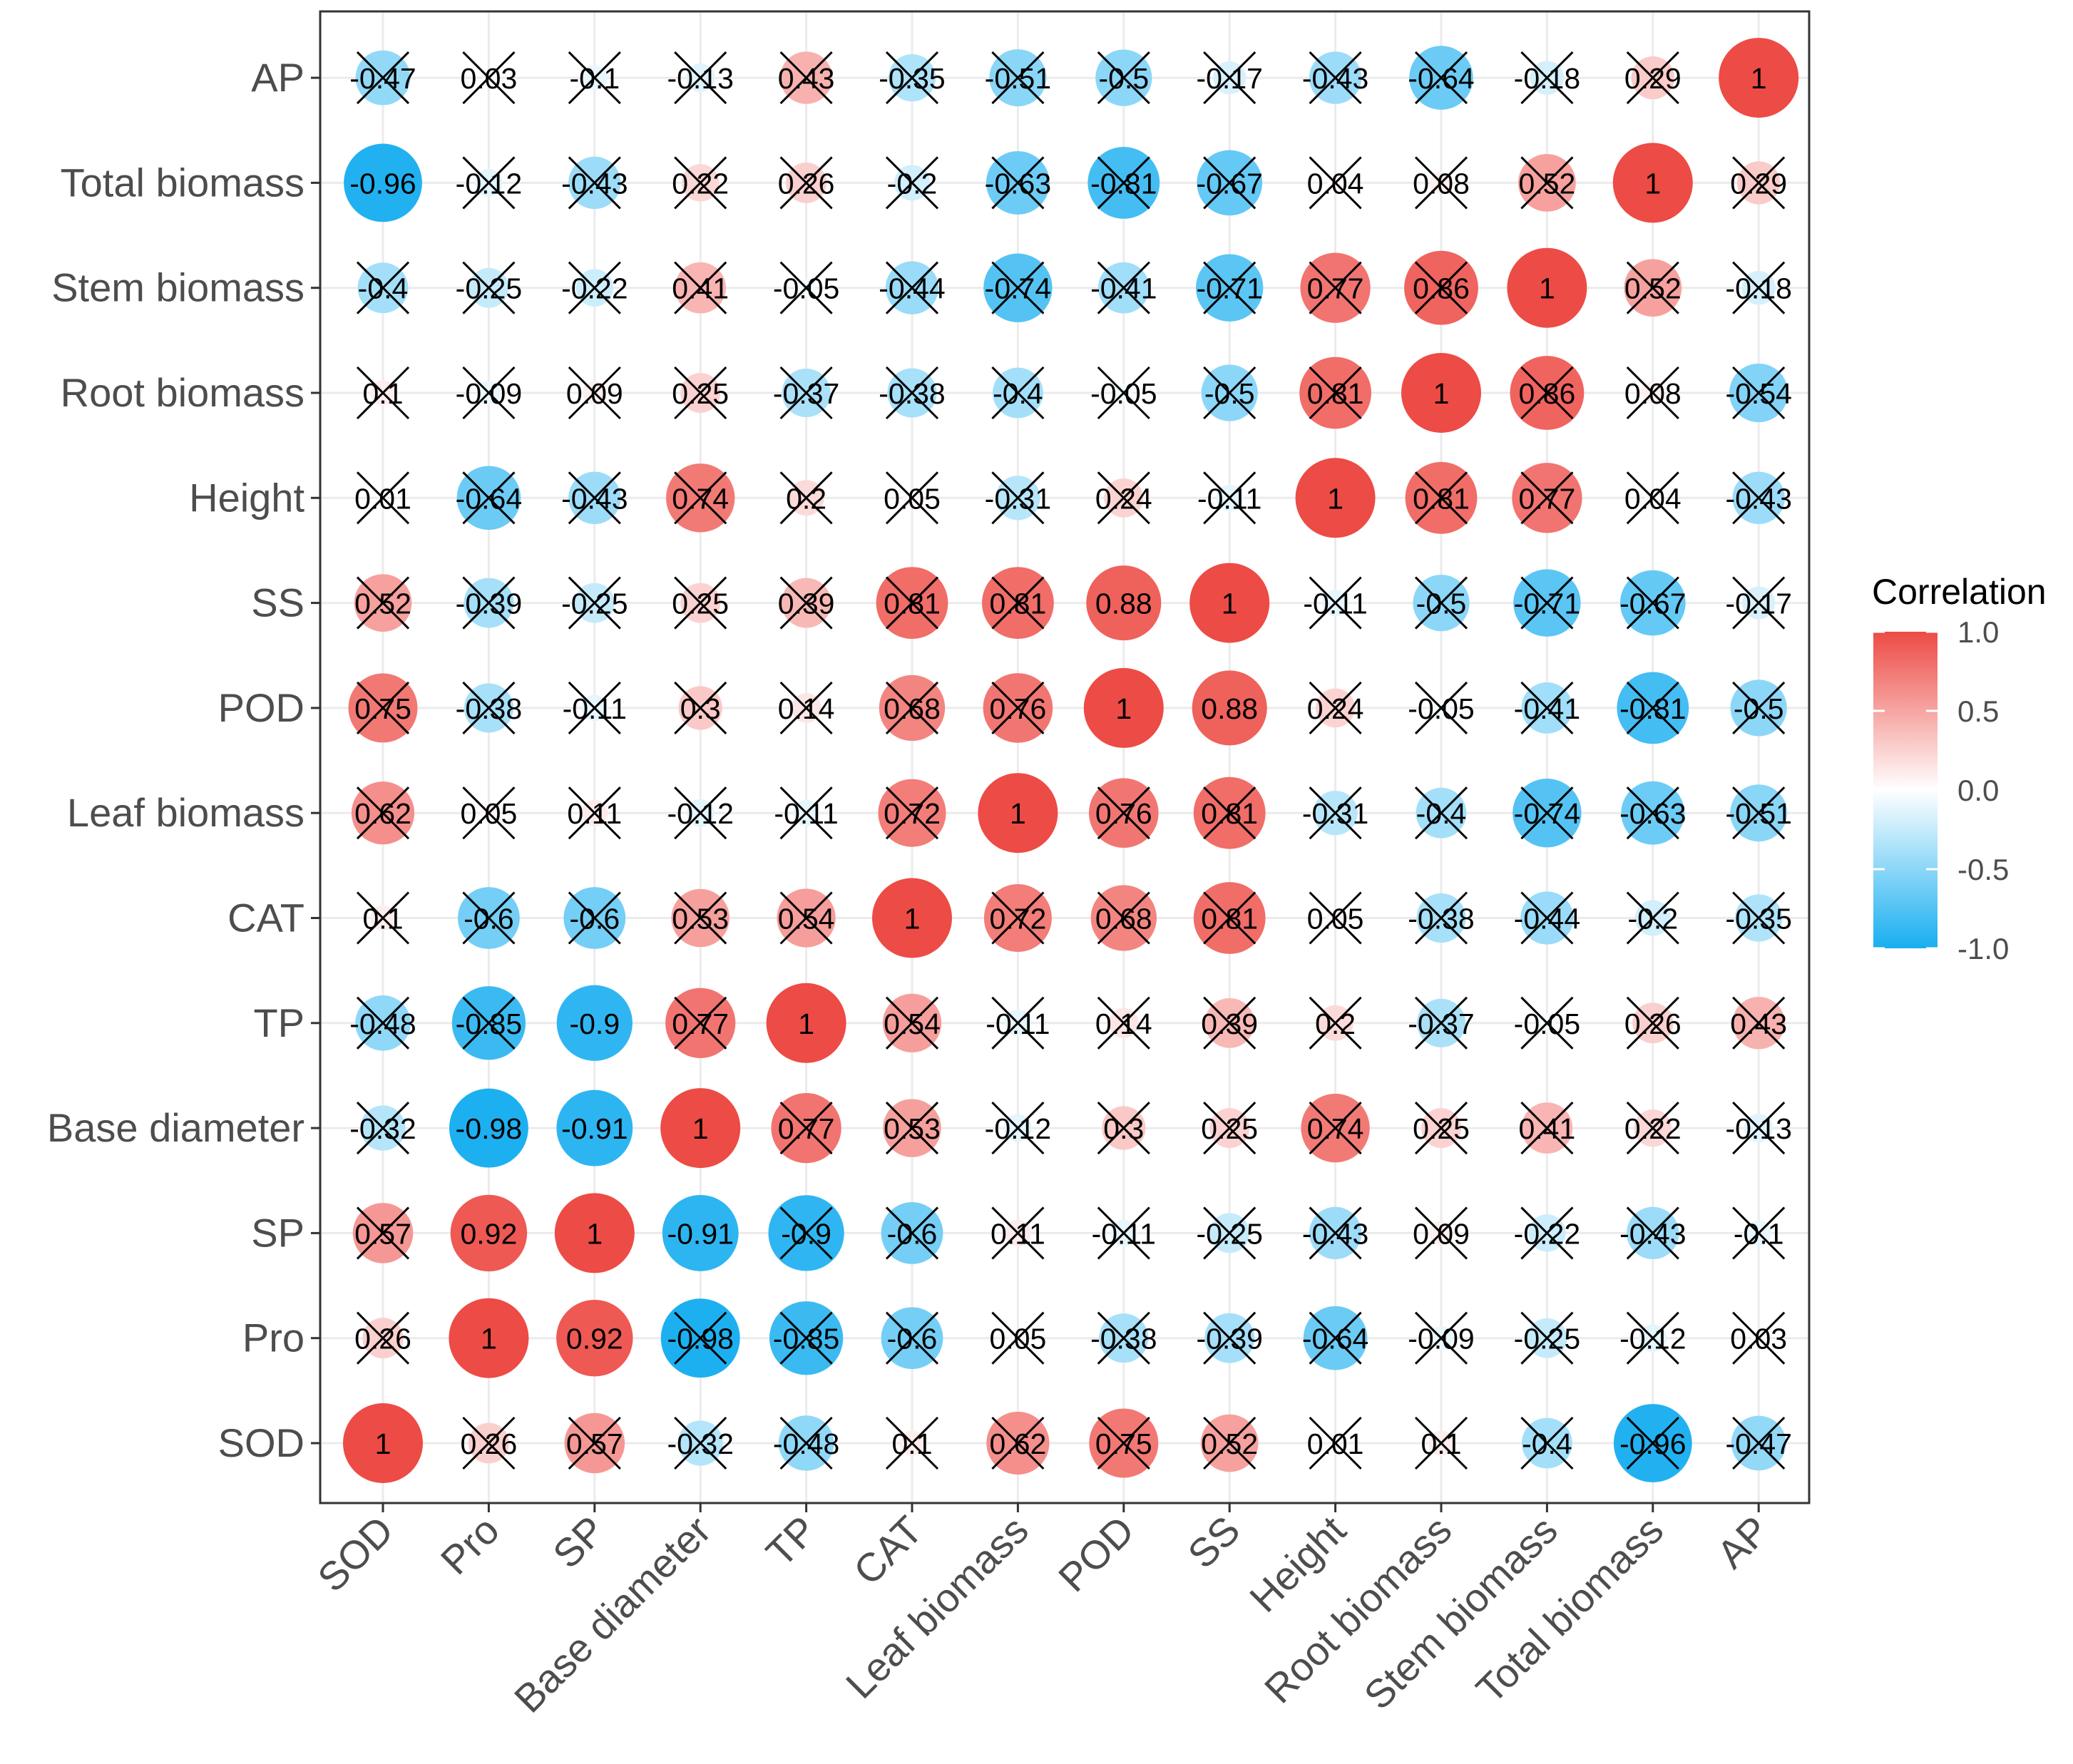 This screenshot has width=2073, height=1764. Describe the element at coordinates (185, 812) in the screenshot. I see `y-axis-tick-label: Leaf biomass` at that location.